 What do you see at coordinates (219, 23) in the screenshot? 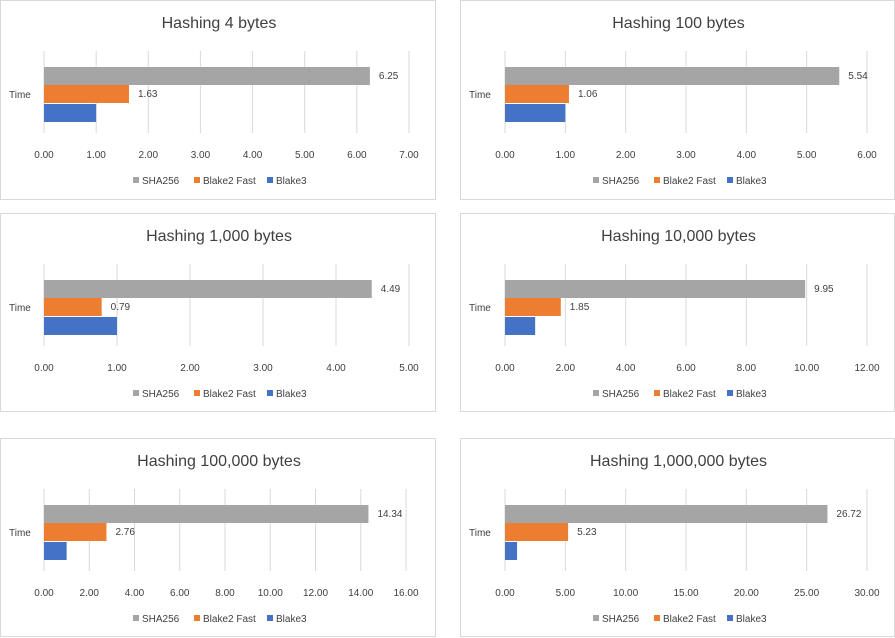
I see `chart-title: Hashing 4 bytes` at bounding box center [219, 23].